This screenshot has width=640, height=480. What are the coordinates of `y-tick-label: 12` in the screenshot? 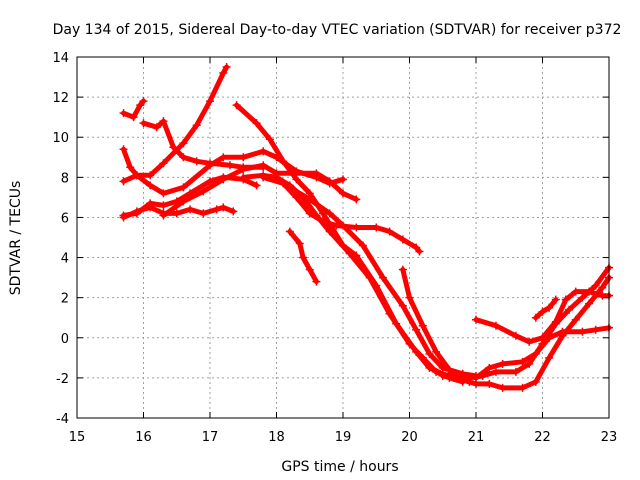 It's located at (60, 98).